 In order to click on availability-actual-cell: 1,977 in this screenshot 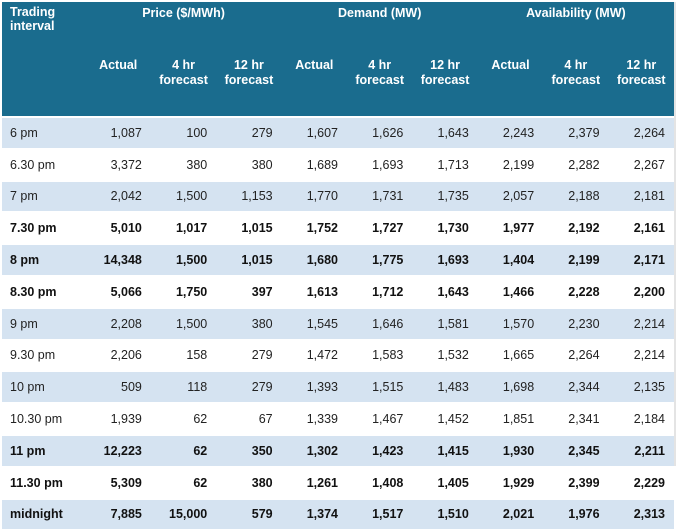, I will do `click(510, 228)`.